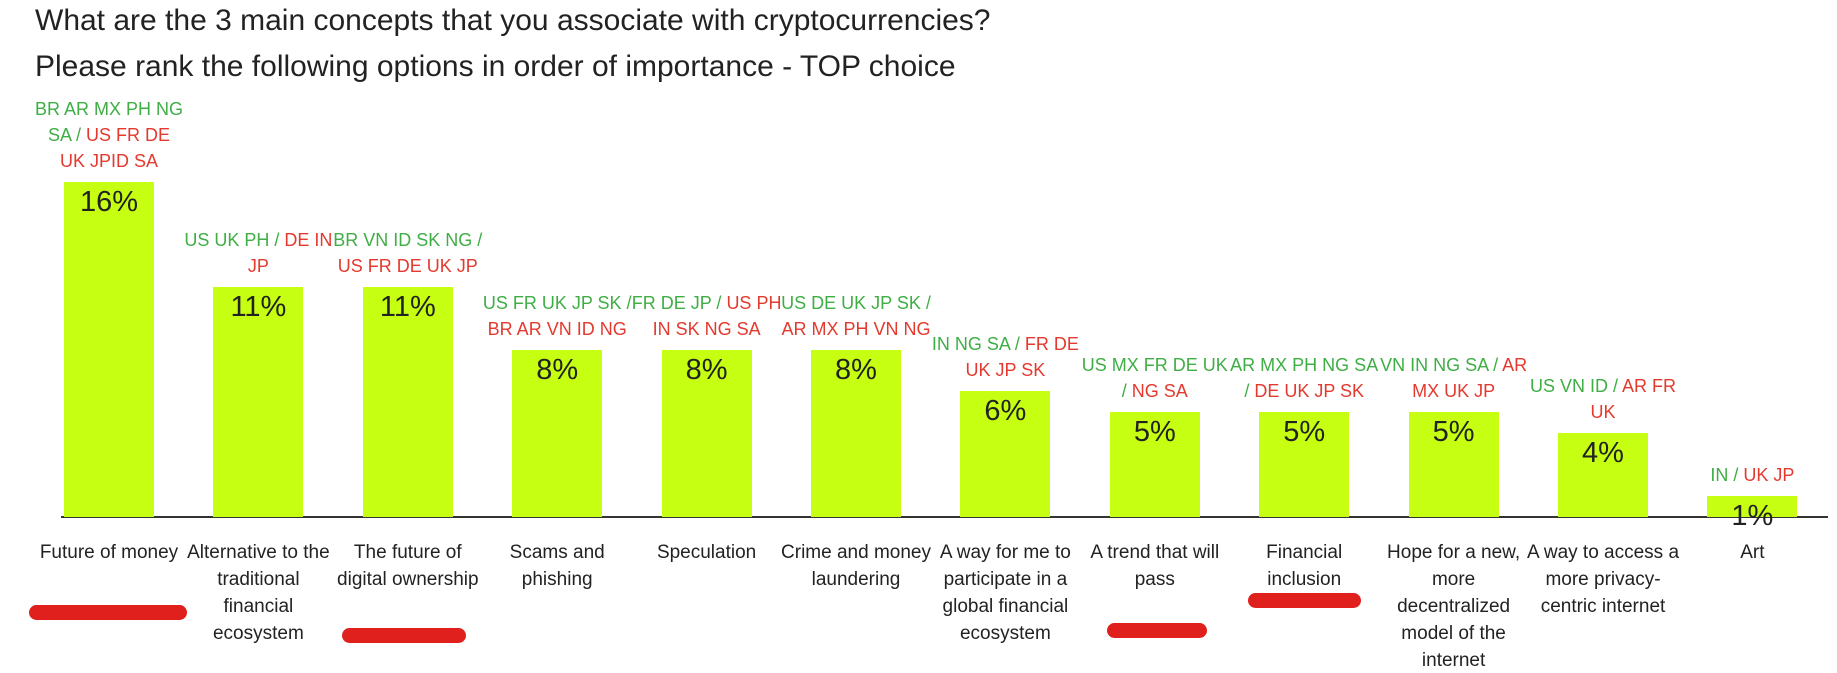 This screenshot has width=1837, height=673. Describe the element at coordinates (408, 253) in the screenshot. I see `annotation: BR VN ID SK NG / US FR DE UK JP` at that location.